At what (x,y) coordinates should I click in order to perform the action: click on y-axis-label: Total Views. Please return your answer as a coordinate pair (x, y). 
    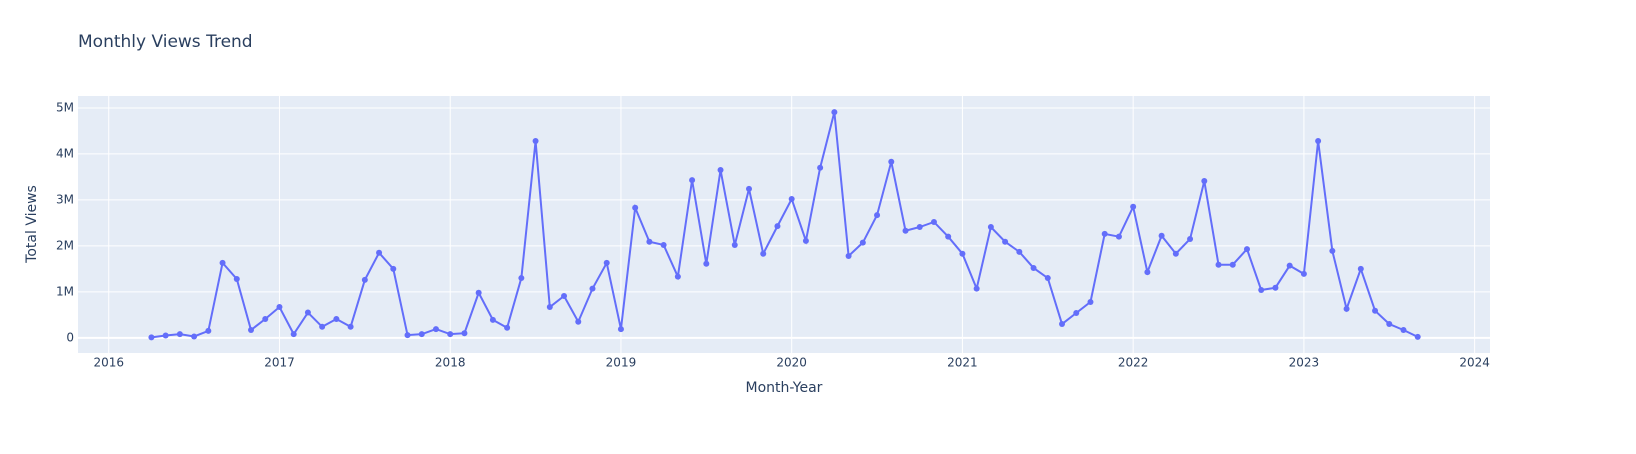
    Looking at the image, I should click on (32, 224).